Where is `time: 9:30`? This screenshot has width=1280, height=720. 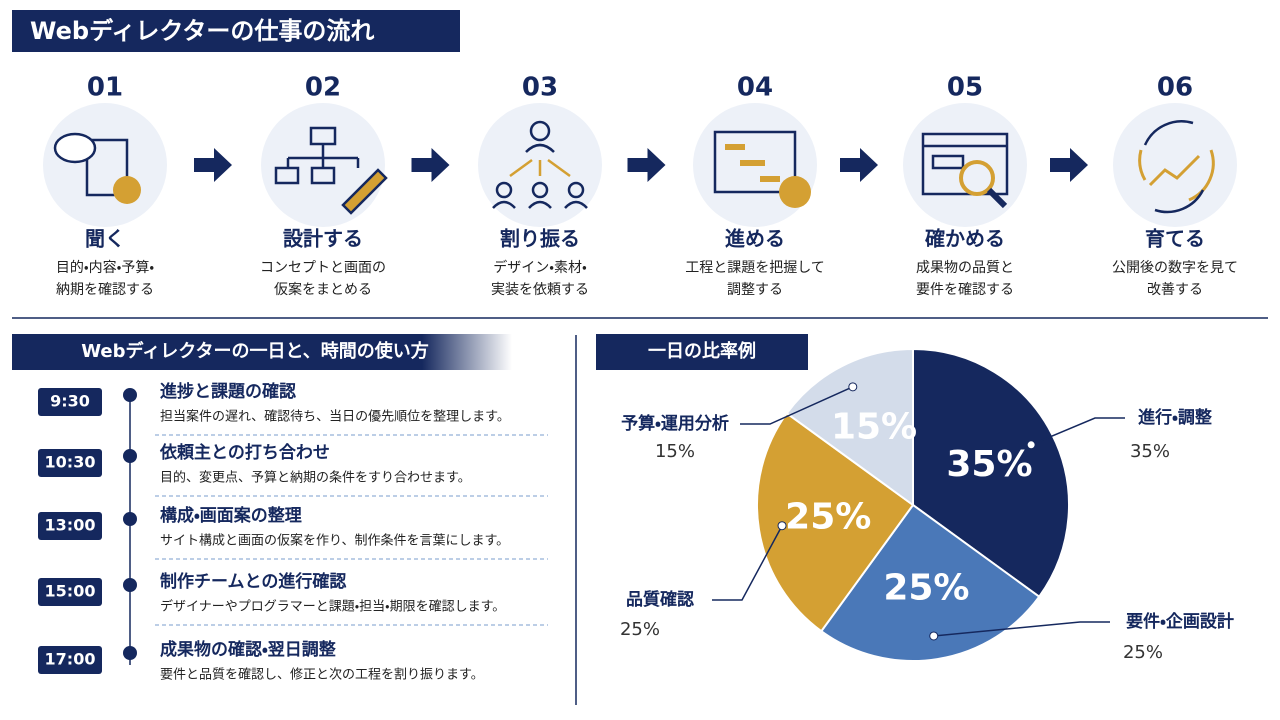
time: 9:30 is located at coordinates (70, 401).